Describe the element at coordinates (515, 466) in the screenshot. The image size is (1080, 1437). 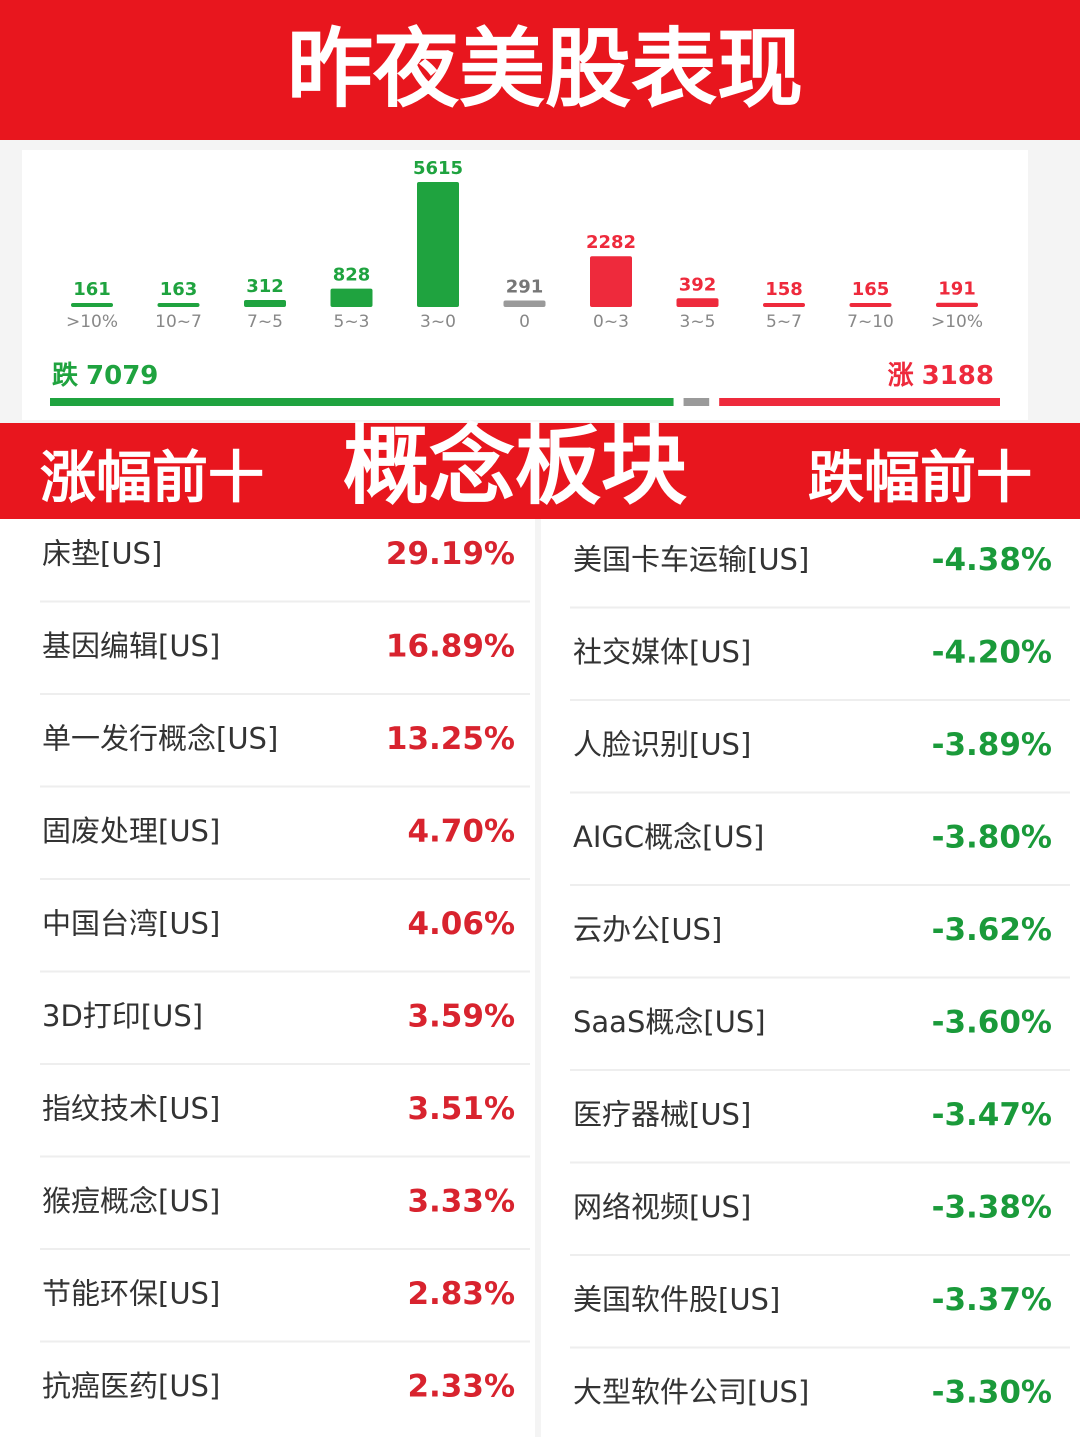
I see `banner-center: 概念板块` at that location.